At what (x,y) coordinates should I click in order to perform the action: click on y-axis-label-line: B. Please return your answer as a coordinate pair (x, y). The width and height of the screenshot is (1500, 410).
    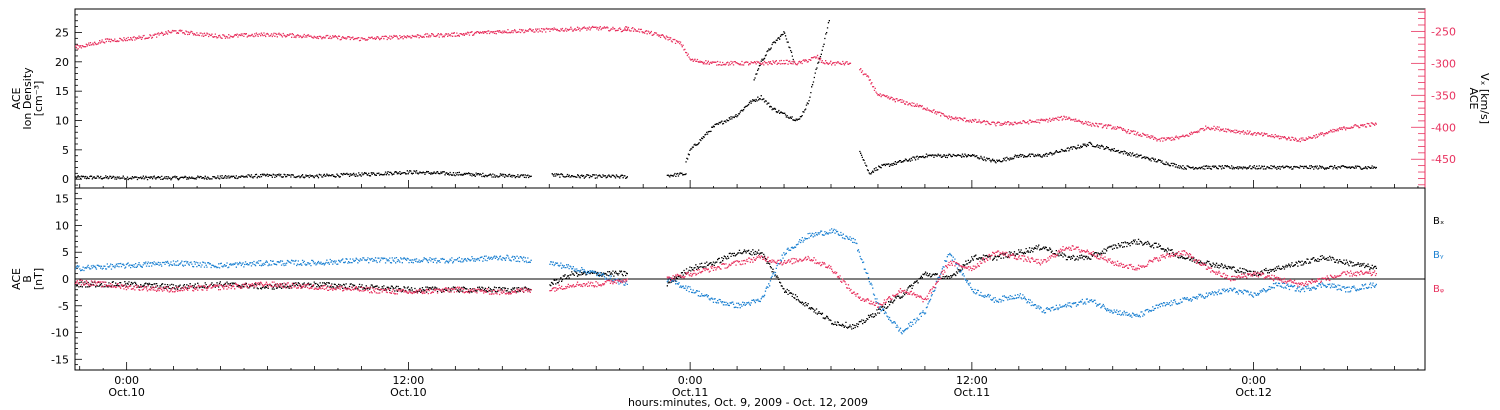
    Looking at the image, I should click on (27, 279).